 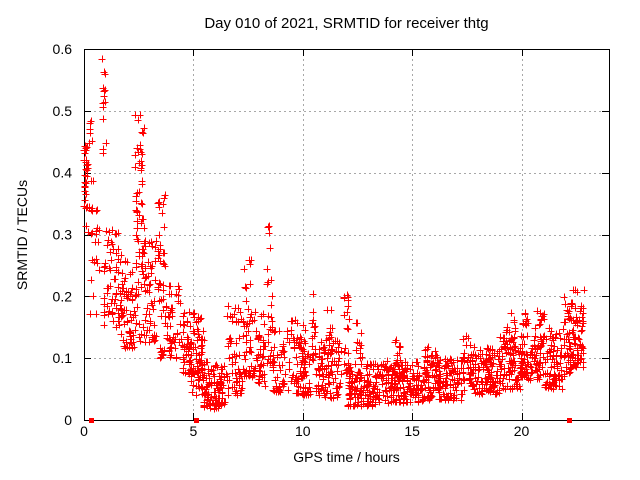 I want to click on svg-text: 0.5, so click(x=63, y=111).